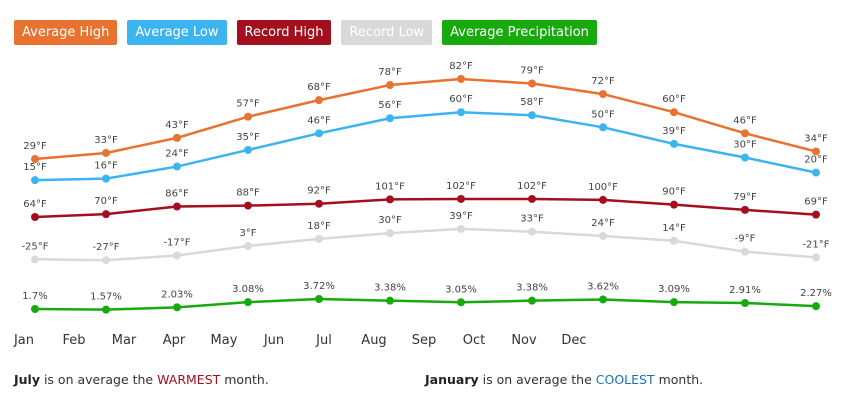 The height and width of the screenshot is (400, 851). Describe the element at coordinates (564, 379) in the screenshot. I see `footer-line: January is on average the COOLEST month.` at that location.